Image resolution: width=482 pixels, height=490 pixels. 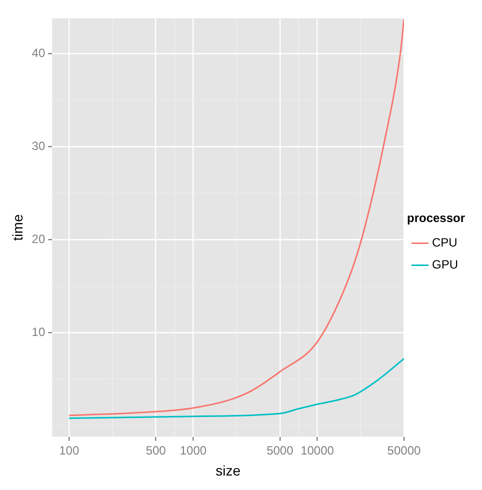 What do you see at coordinates (445, 265) in the screenshot?
I see `legend-label: GPU` at bounding box center [445, 265].